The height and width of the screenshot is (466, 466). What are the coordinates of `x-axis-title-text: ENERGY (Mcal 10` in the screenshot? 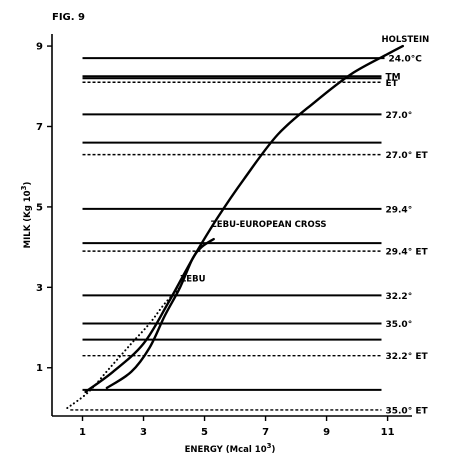 It's located at (226, 450).